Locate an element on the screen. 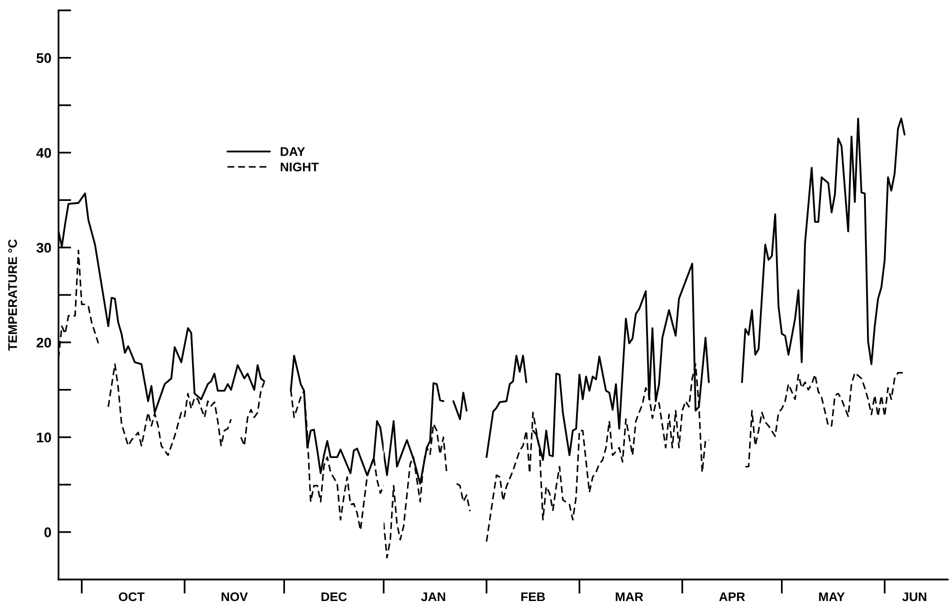 The height and width of the screenshot is (610, 950). x-tick-label: NOV is located at coordinates (235, 597).